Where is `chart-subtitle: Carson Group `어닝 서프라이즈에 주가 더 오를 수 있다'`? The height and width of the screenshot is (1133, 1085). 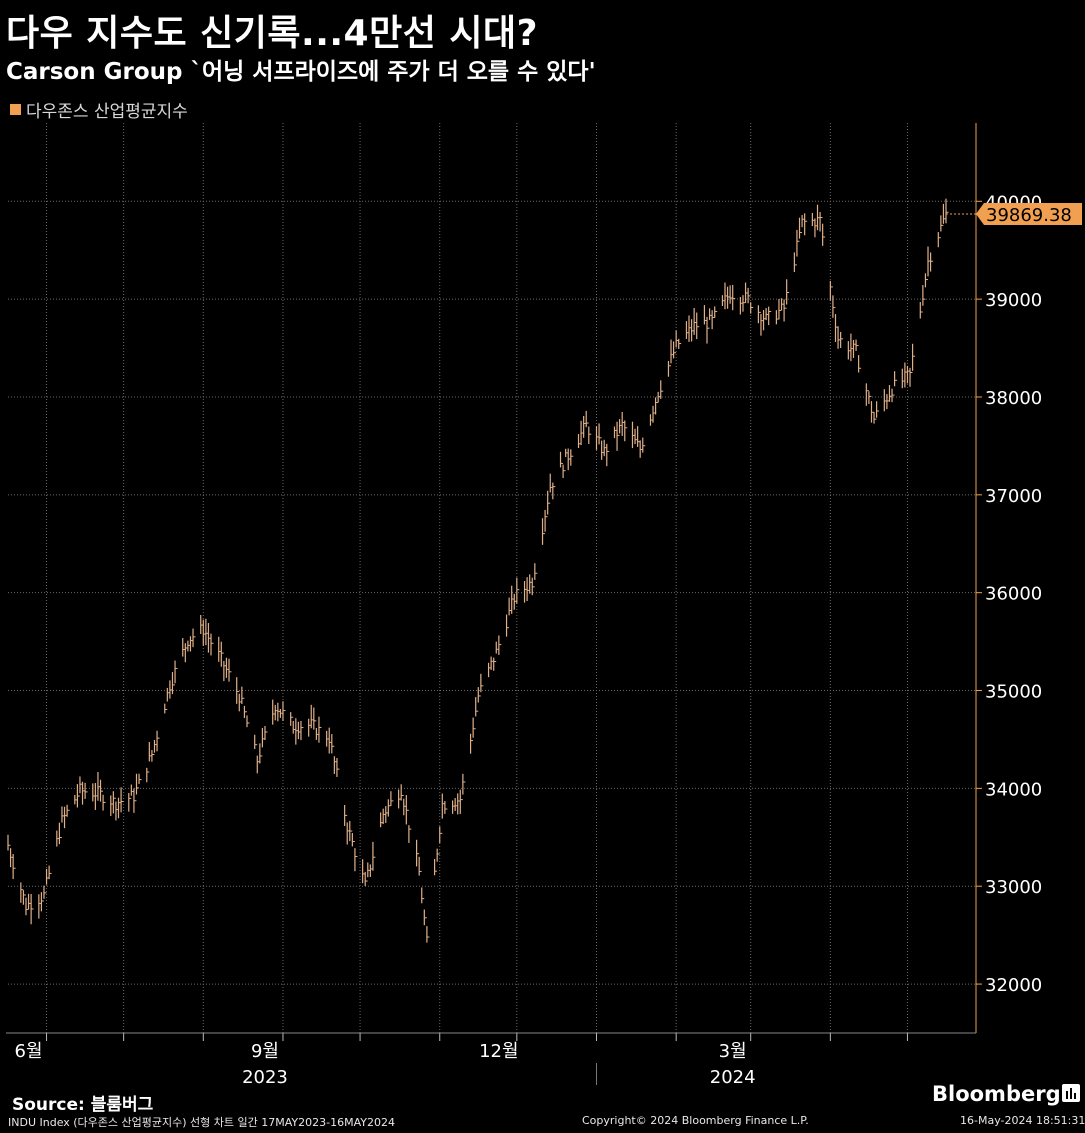
chart-subtitle: Carson Group `어닝 서프라이즈에 주가 더 오를 수 있다' is located at coordinates (301, 72).